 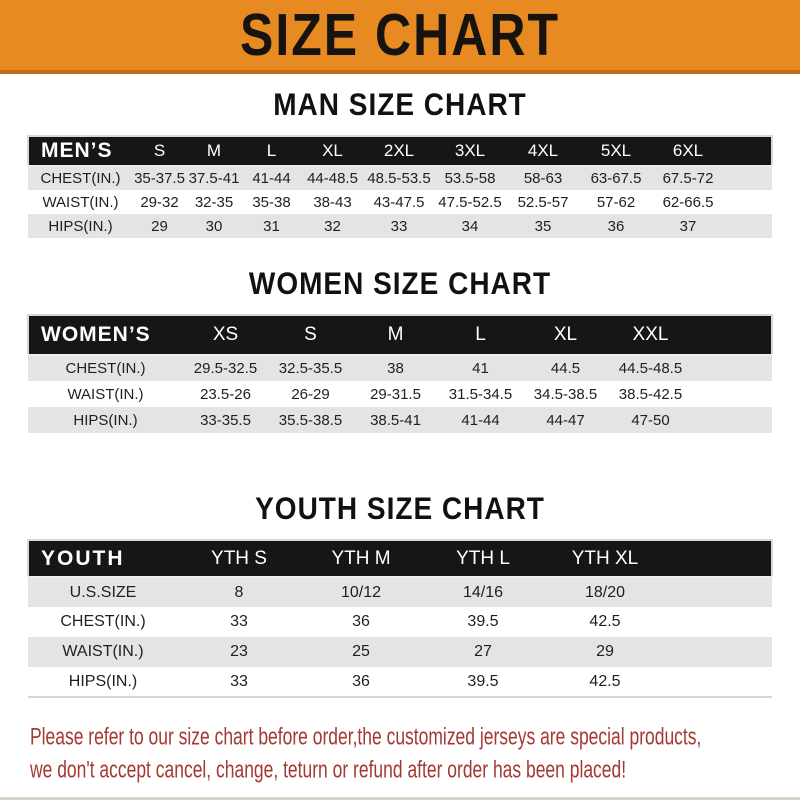 What do you see at coordinates (361, 558) in the screenshot?
I see `column-header: YTH M` at bounding box center [361, 558].